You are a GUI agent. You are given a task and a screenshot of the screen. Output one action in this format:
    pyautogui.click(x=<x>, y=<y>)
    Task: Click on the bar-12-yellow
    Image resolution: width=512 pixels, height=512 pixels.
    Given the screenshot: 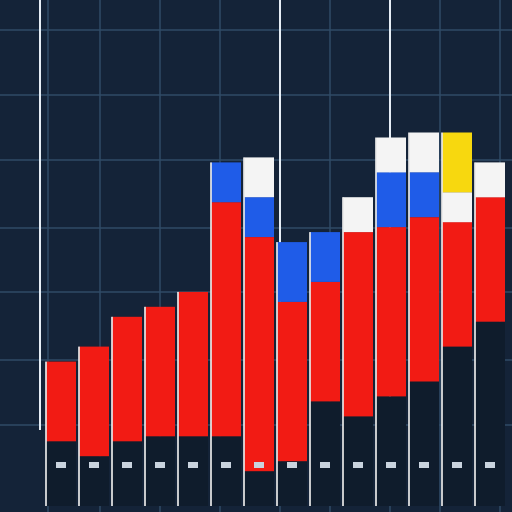 What is the action you would take?
    pyautogui.click(x=457, y=162)
    